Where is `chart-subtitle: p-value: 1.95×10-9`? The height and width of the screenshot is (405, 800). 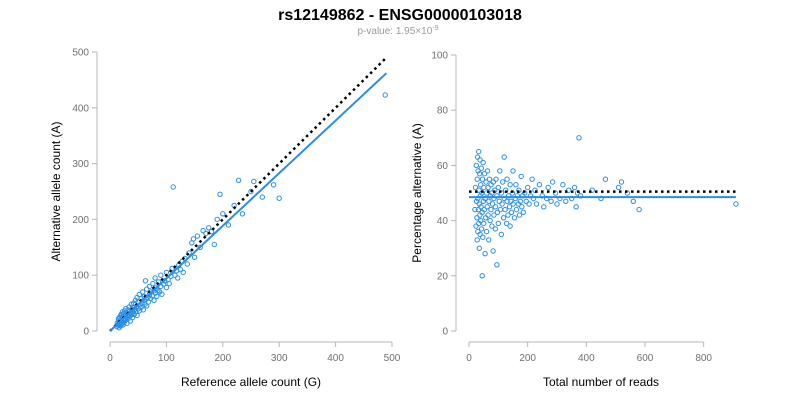
chart-subtitle: p-value: 1.95×10-9 is located at coordinates (397, 31).